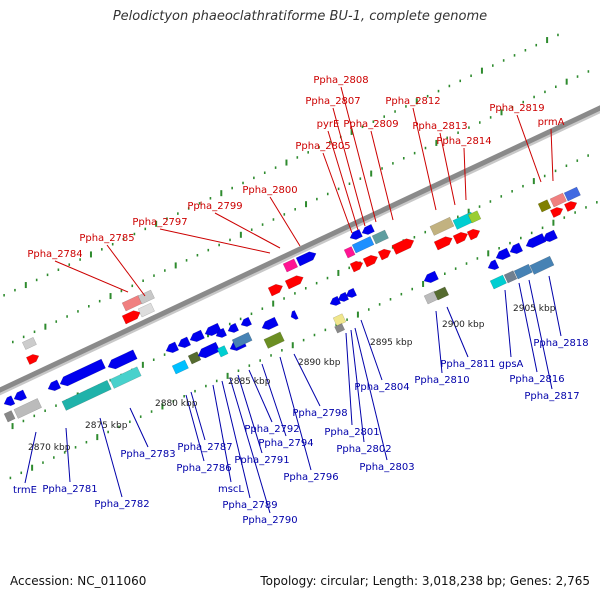 This screenshot has width=600, height=600. What do you see at coordinates (269, 520) in the screenshot?
I see `reverse-gene-label: Ppha_2790` at bounding box center [269, 520].